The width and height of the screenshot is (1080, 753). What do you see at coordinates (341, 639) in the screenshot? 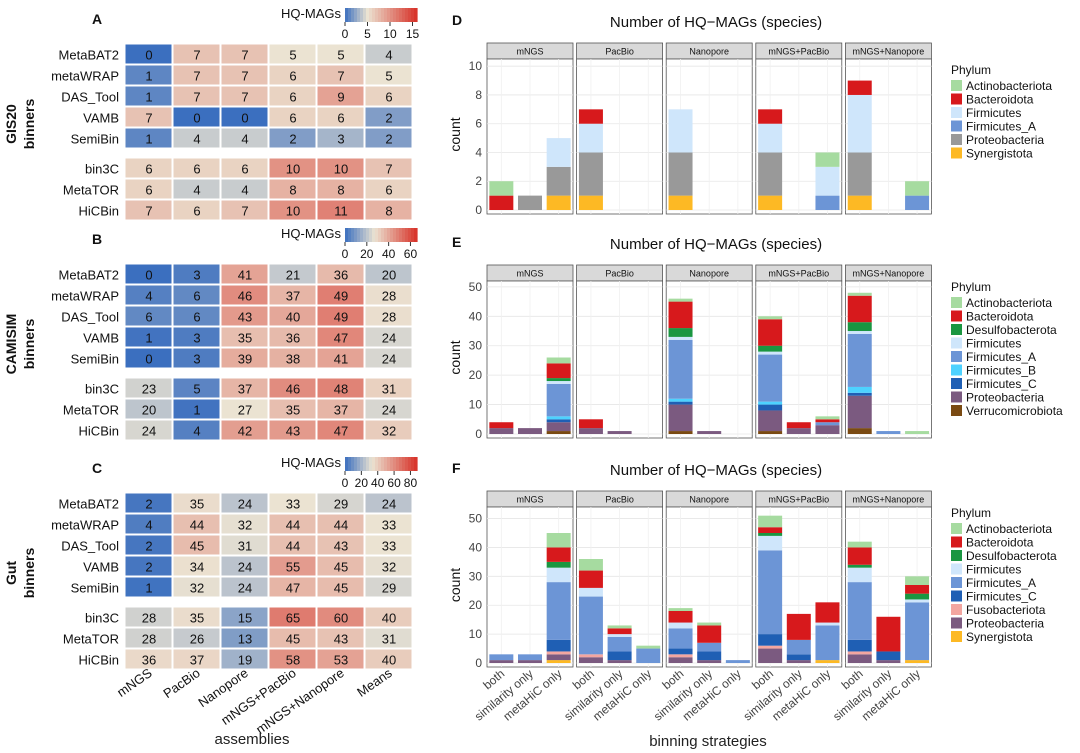
I see `cell-value: 43` at bounding box center [341, 639].